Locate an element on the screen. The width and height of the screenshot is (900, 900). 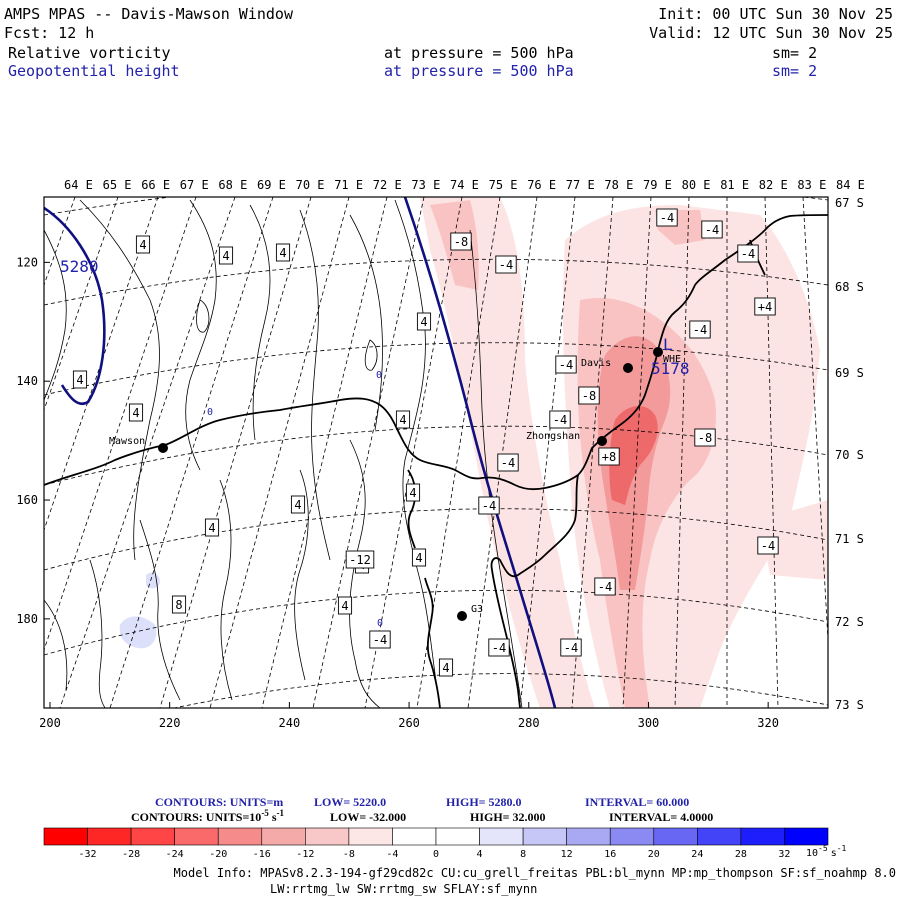
contour-interval-height: INTERVAL= 60.000 is located at coordinates (637, 802).